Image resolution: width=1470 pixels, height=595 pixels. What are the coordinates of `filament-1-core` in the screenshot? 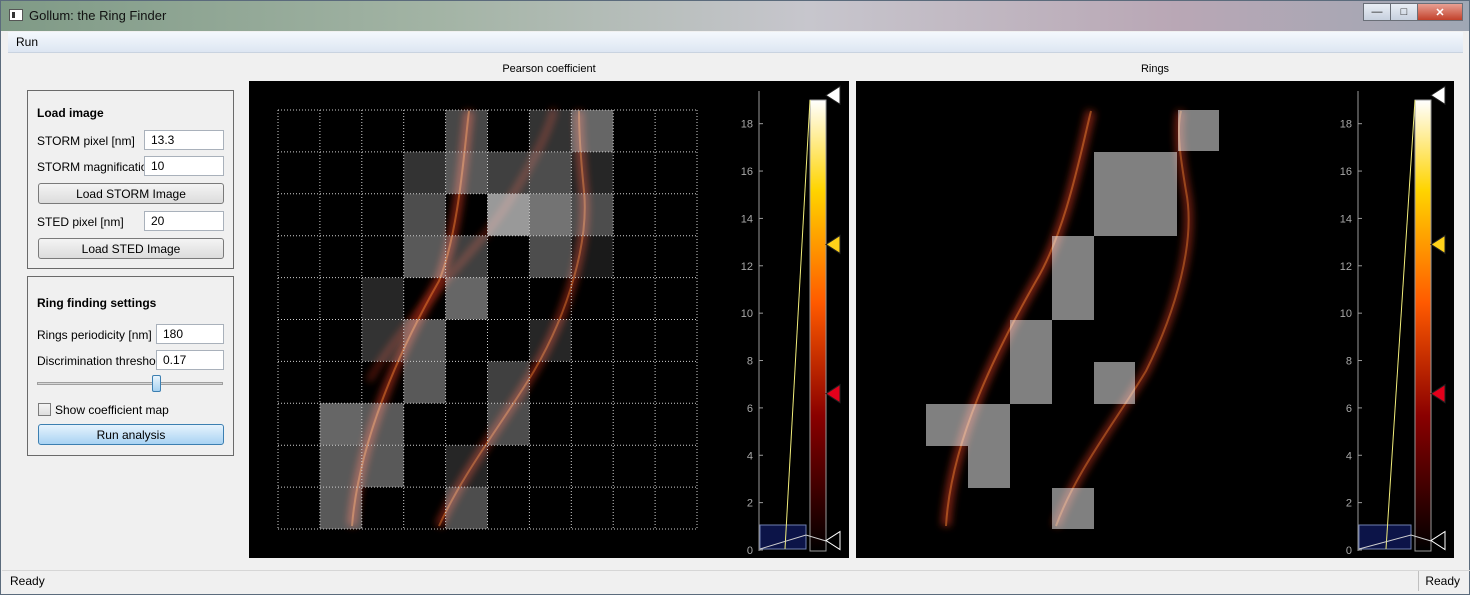 It's located at (410, 318).